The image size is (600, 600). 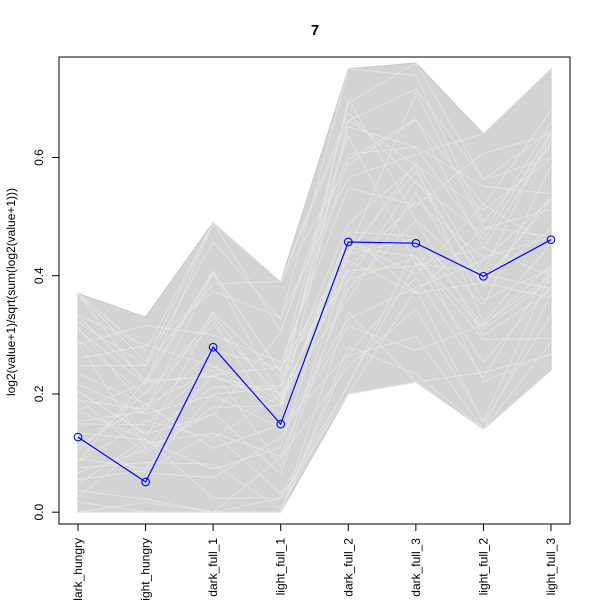 What do you see at coordinates (483, 567) in the screenshot?
I see `x-tick-label: light_full_2` at bounding box center [483, 567].